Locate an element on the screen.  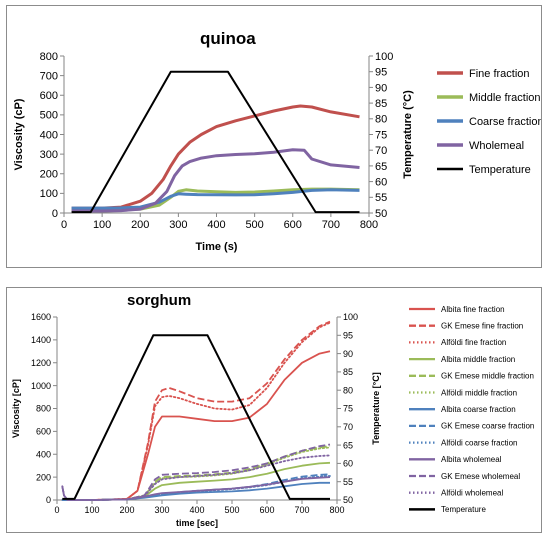
legend-label: Albita wholemeal is located at coordinates (471, 459).